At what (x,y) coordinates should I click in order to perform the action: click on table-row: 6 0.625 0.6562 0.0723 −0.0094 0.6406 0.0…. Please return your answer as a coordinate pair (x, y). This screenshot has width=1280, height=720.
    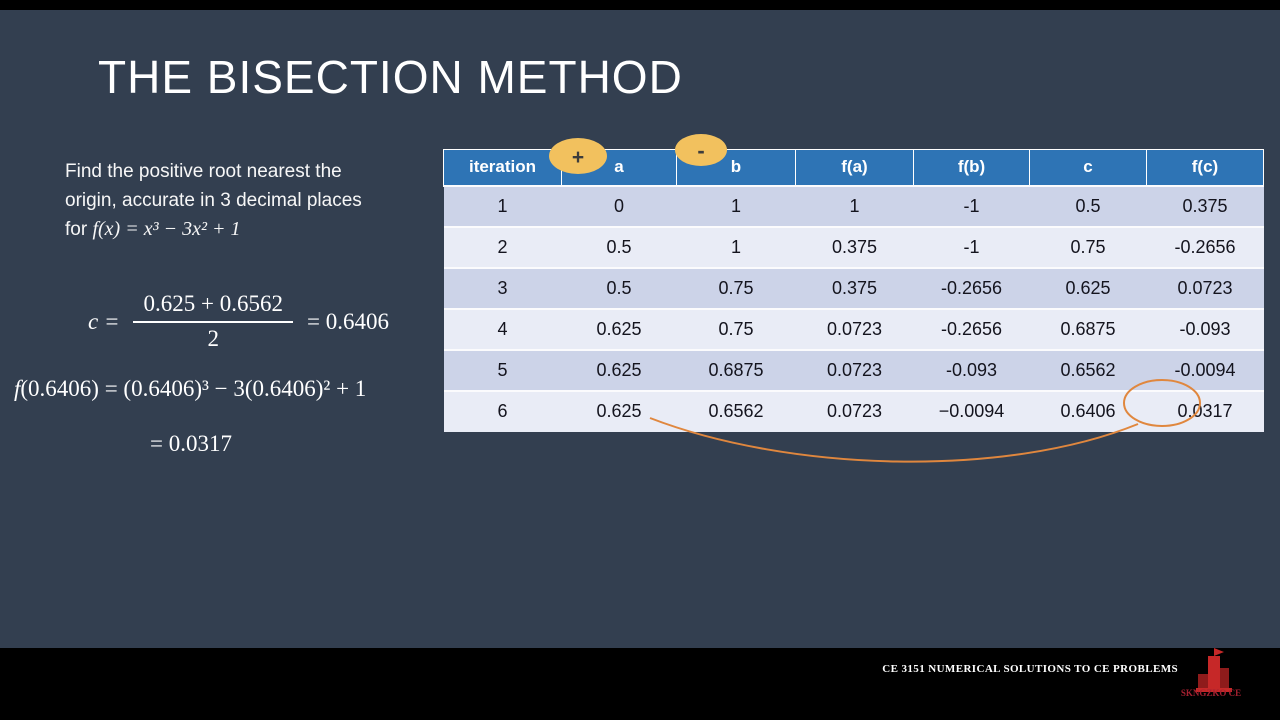
    Looking at the image, I should click on (853, 410).